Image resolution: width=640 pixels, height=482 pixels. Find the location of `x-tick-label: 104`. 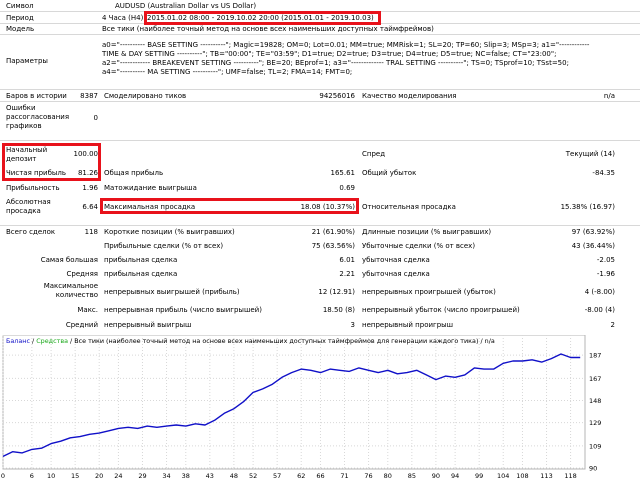

x-tick-label: 104 is located at coordinates (503, 476).